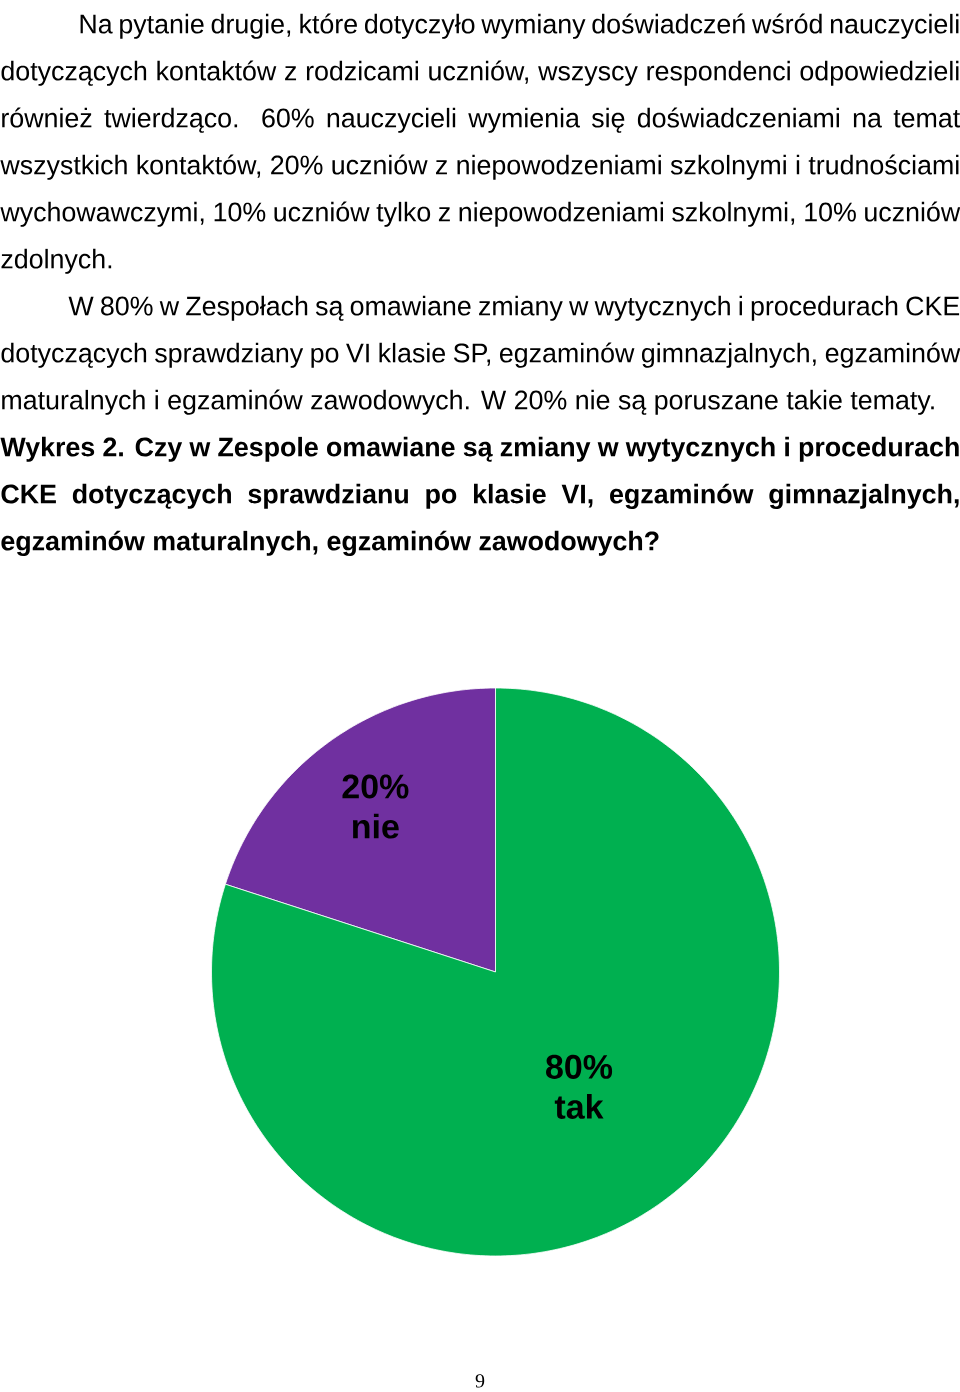  What do you see at coordinates (479, 1381) in the screenshot?
I see `text: 9` at bounding box center [479, 1381].